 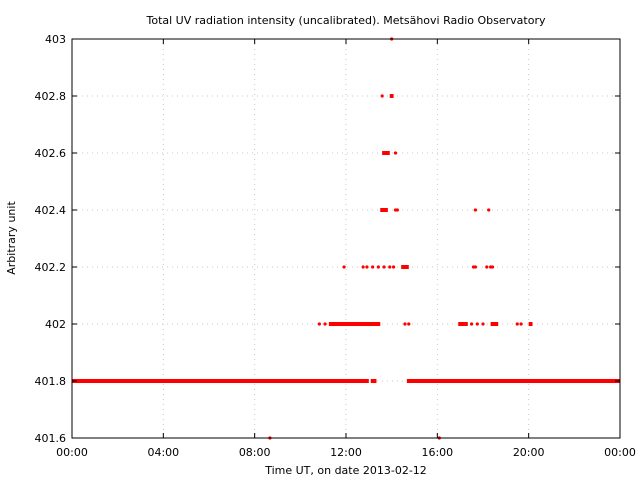 What do you see at coordinates (163, 452) in the screenshot?
I see `x-tick-label: 04:00` at bounding box center [163, 452].